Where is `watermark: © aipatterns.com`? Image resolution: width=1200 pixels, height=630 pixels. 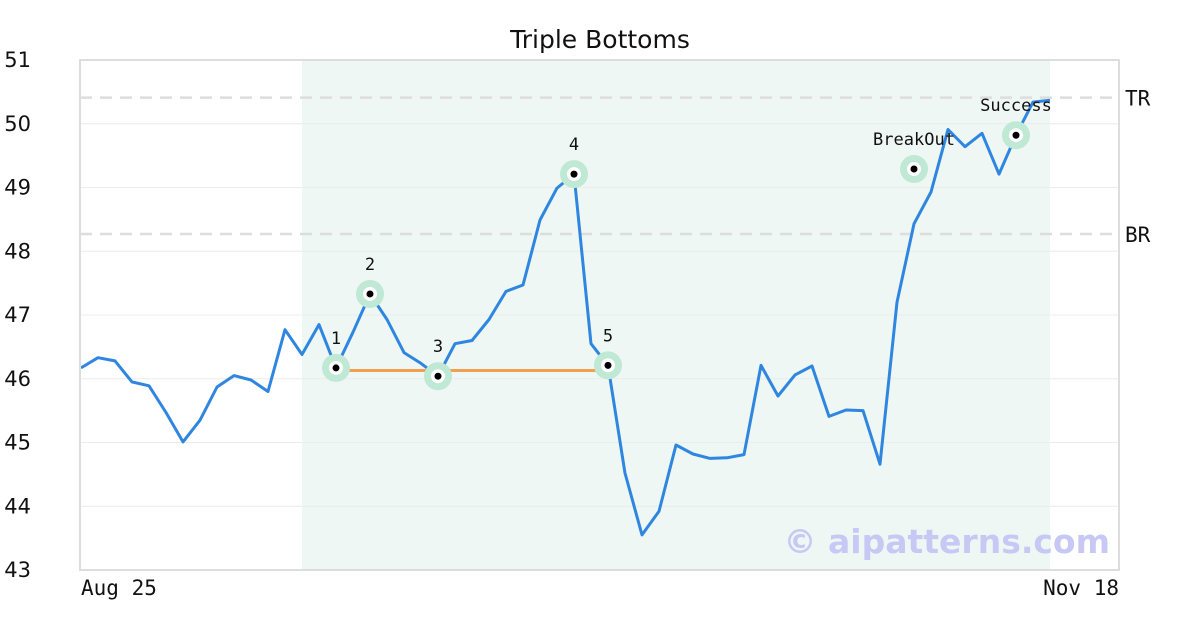
watermark: © aipatterns.com is located at coordinates (947, 541).